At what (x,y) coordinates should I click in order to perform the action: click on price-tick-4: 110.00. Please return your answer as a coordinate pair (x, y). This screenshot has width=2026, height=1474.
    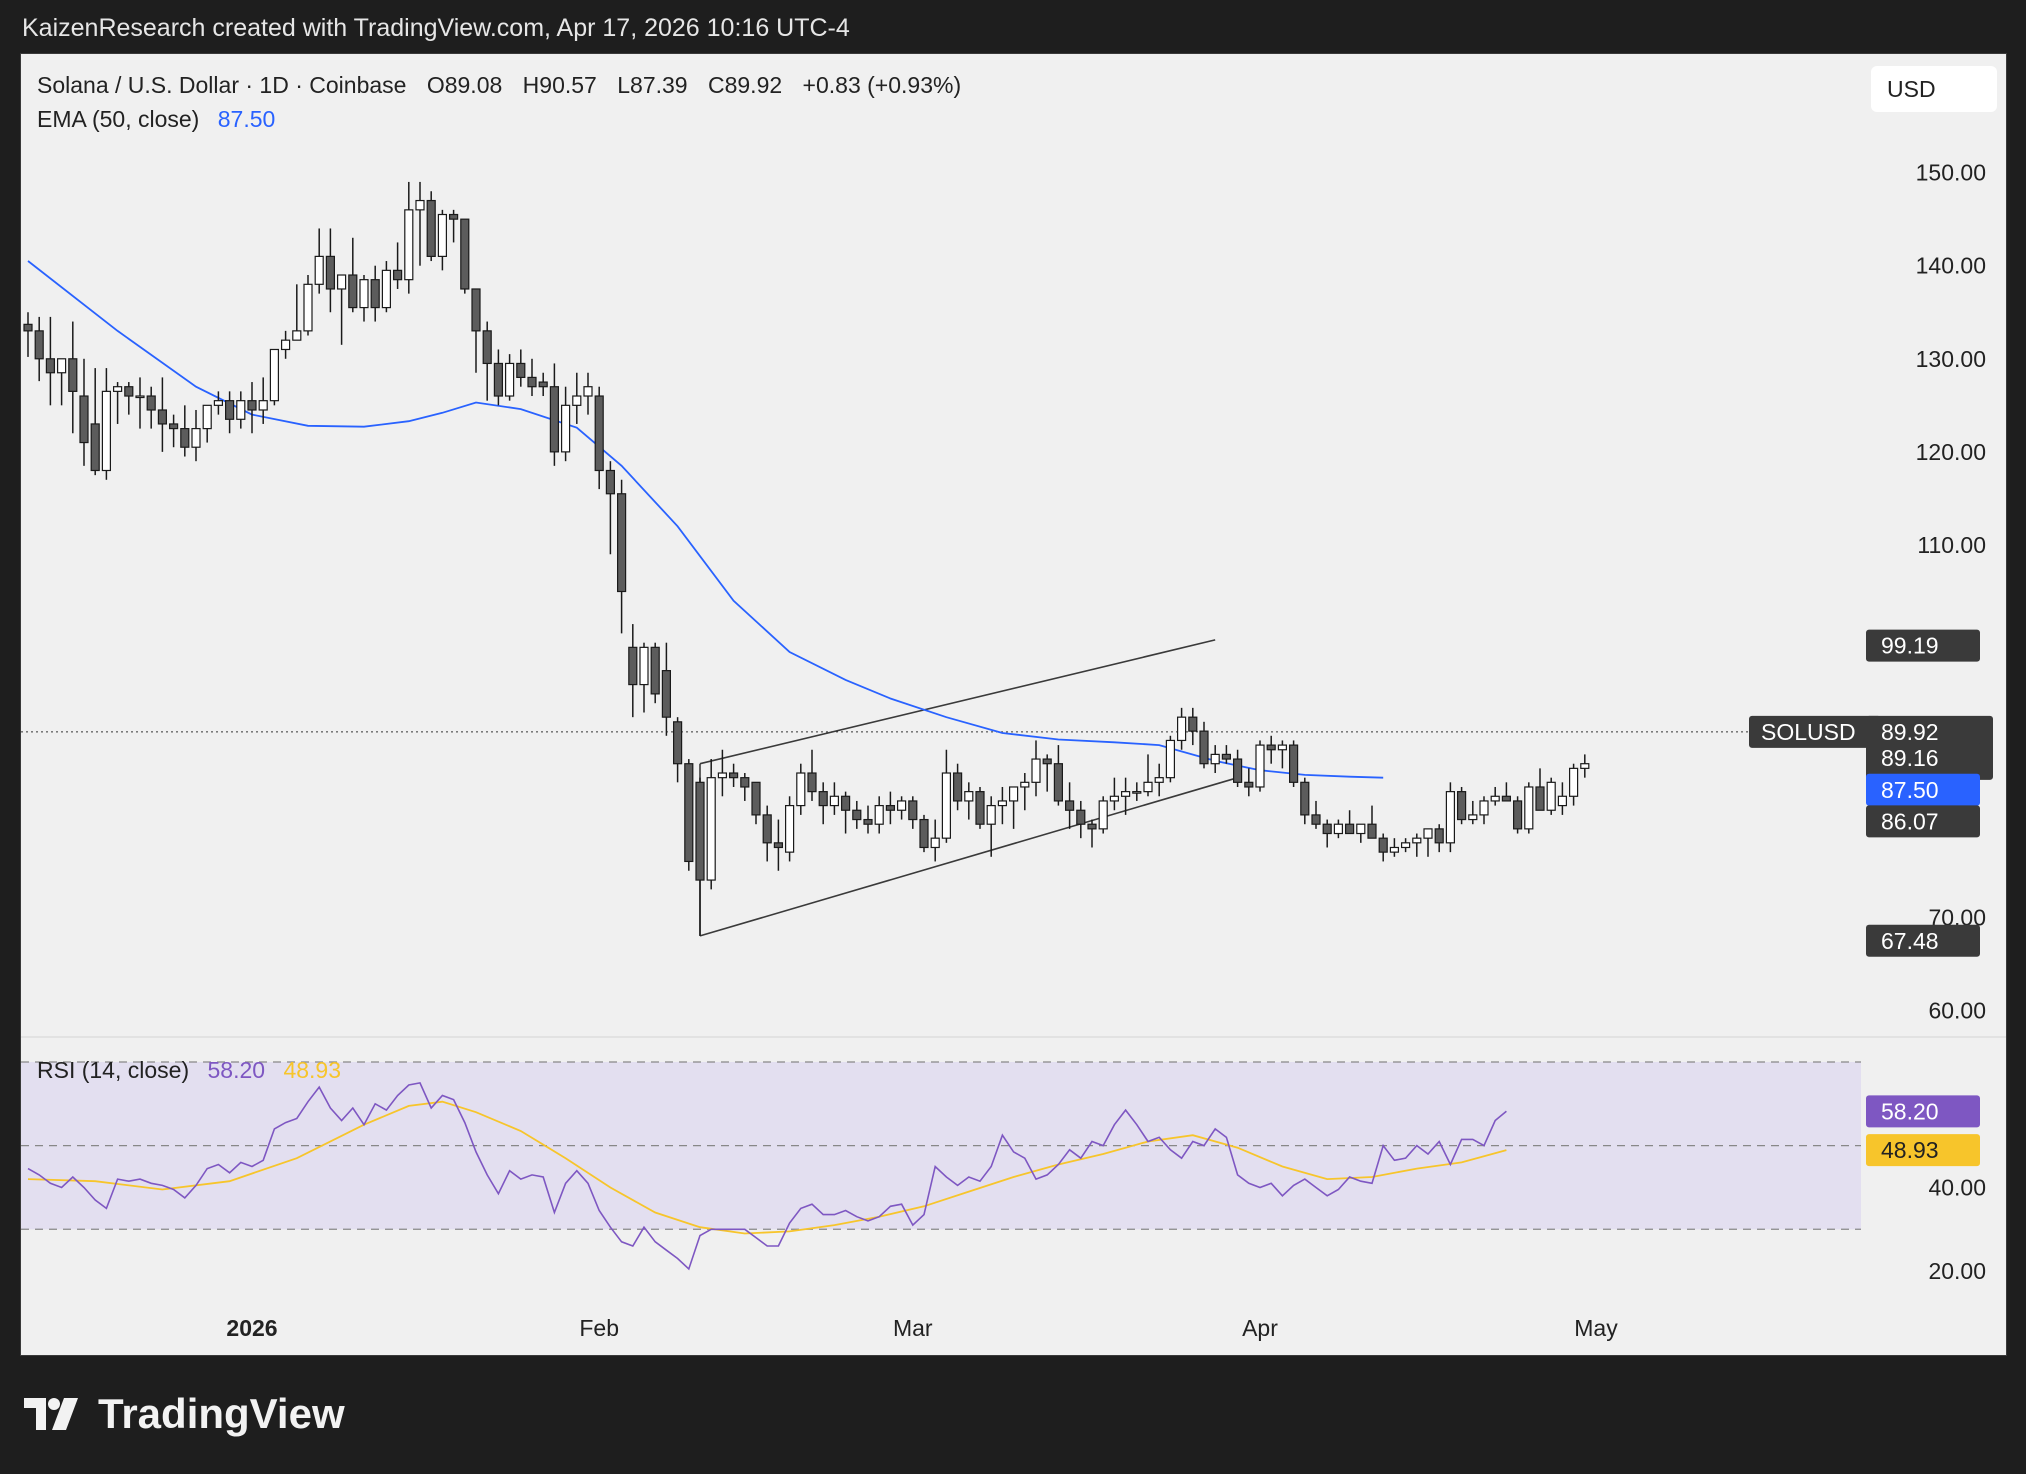
    Looking at the image, I should click on (1951, 545).